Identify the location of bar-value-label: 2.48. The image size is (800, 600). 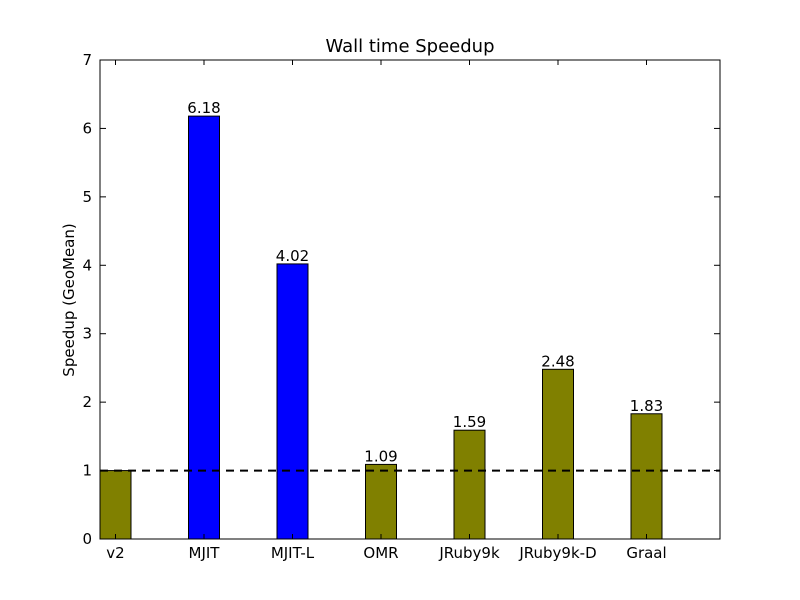
(557, 361).